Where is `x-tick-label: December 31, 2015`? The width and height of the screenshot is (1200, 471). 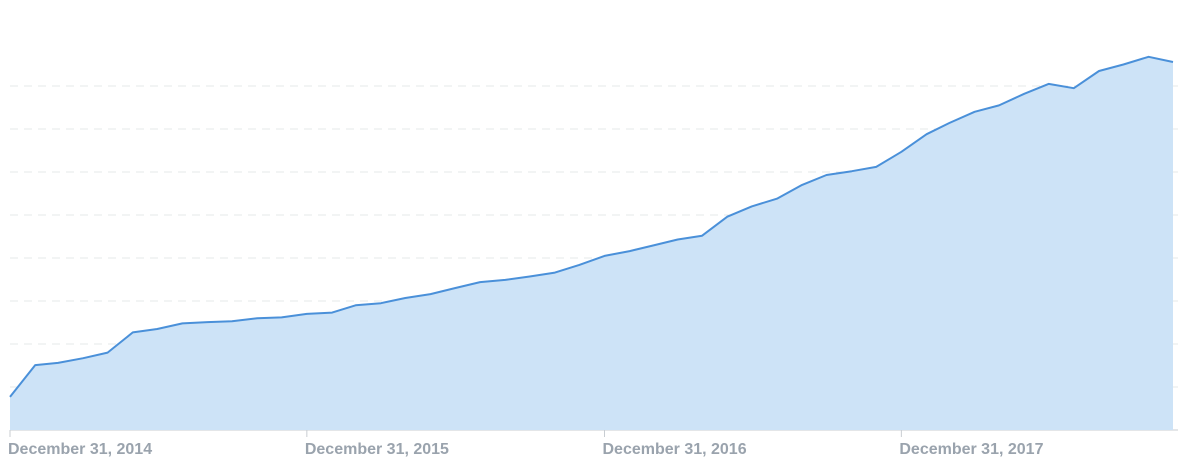 x-tick-label: December 31, 2015 is located at coordinates (377, 449).